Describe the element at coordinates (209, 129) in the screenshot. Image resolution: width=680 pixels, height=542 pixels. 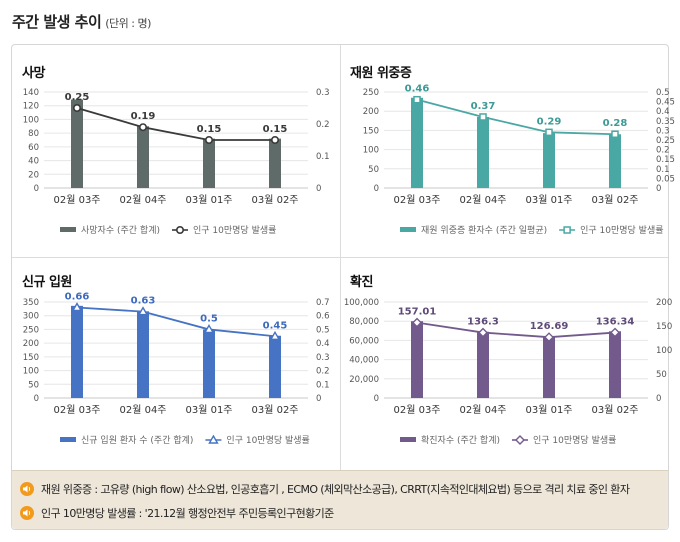
I see `data-label: 0.15` at that location.